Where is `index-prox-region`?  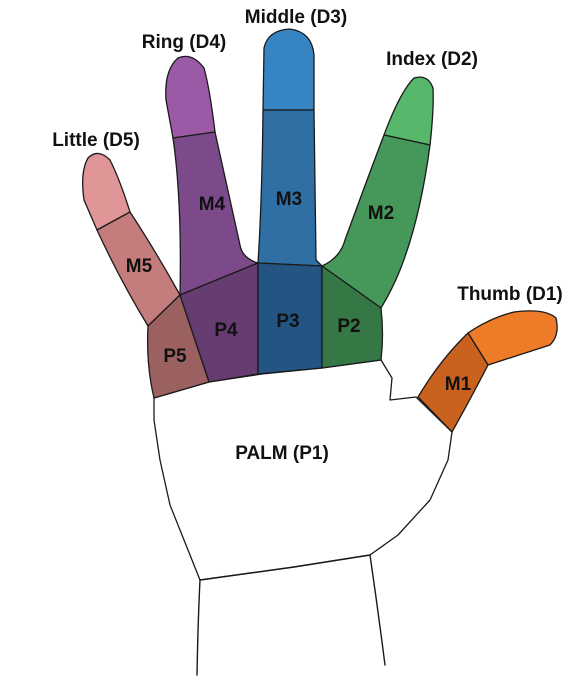 index-prox-region is located at coordinates (352, 317).